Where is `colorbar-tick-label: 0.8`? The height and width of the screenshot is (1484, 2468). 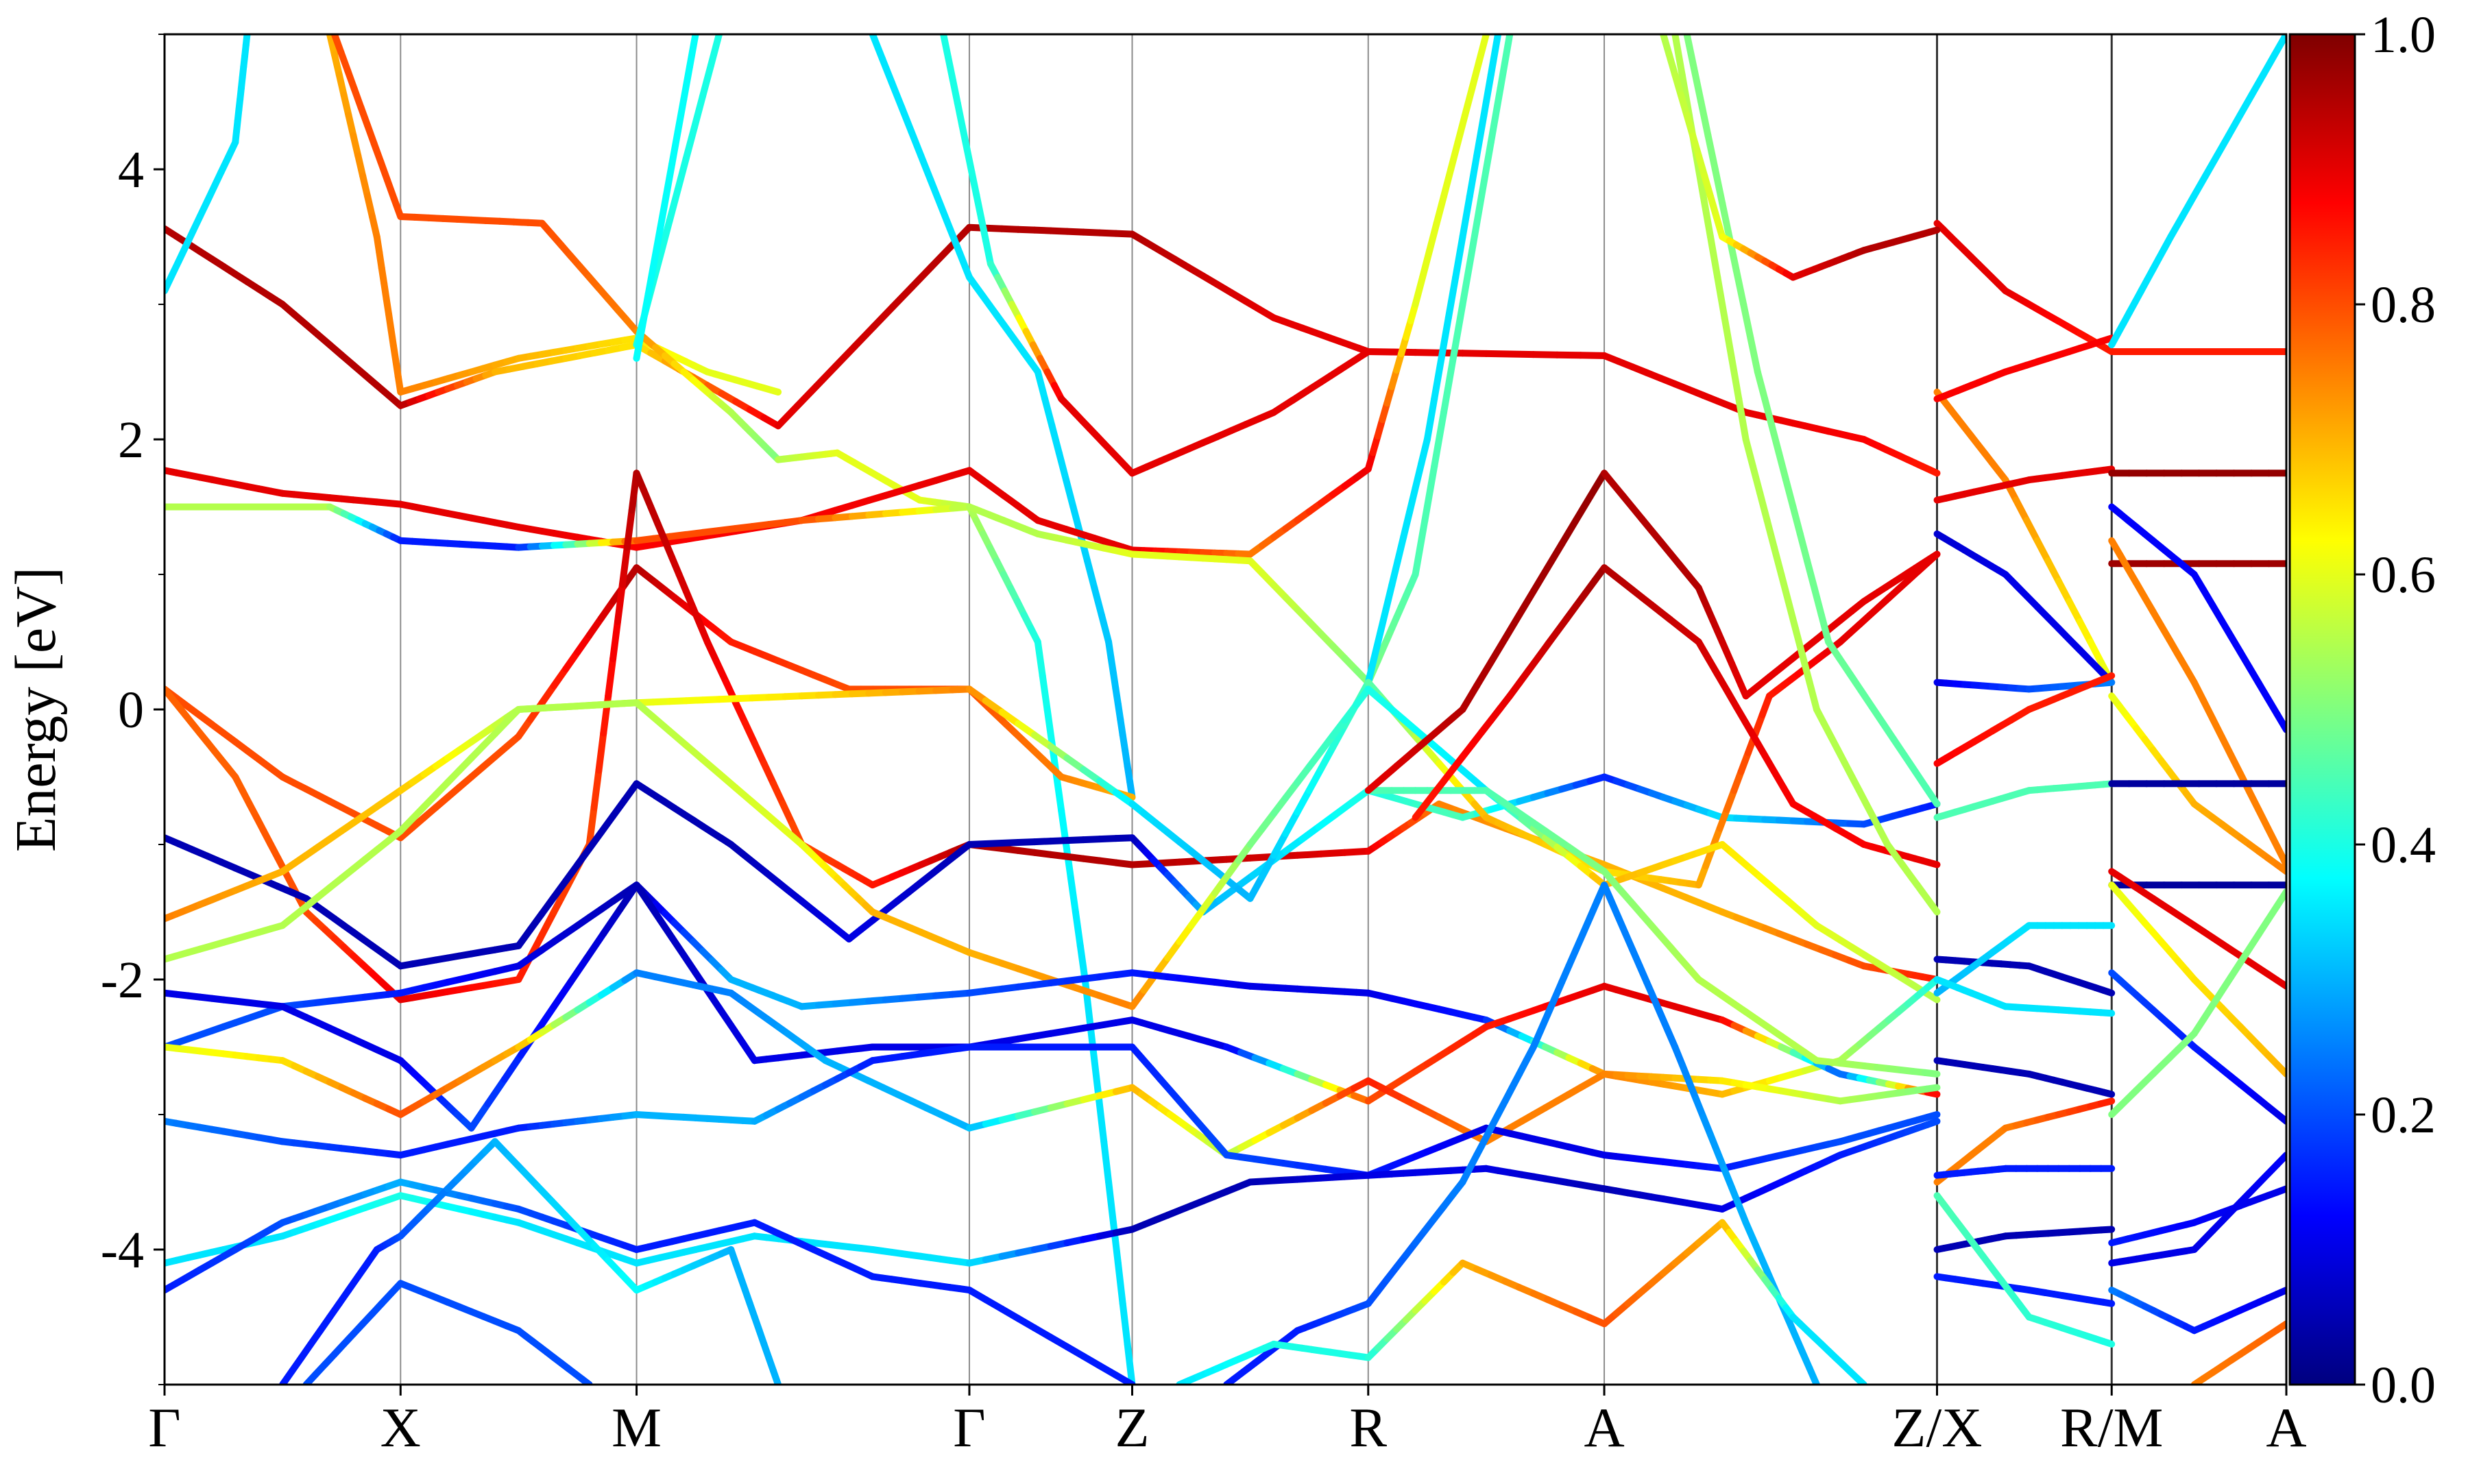 colorbar-tick-label: 0.8 is located at coordinates (2404, 305).